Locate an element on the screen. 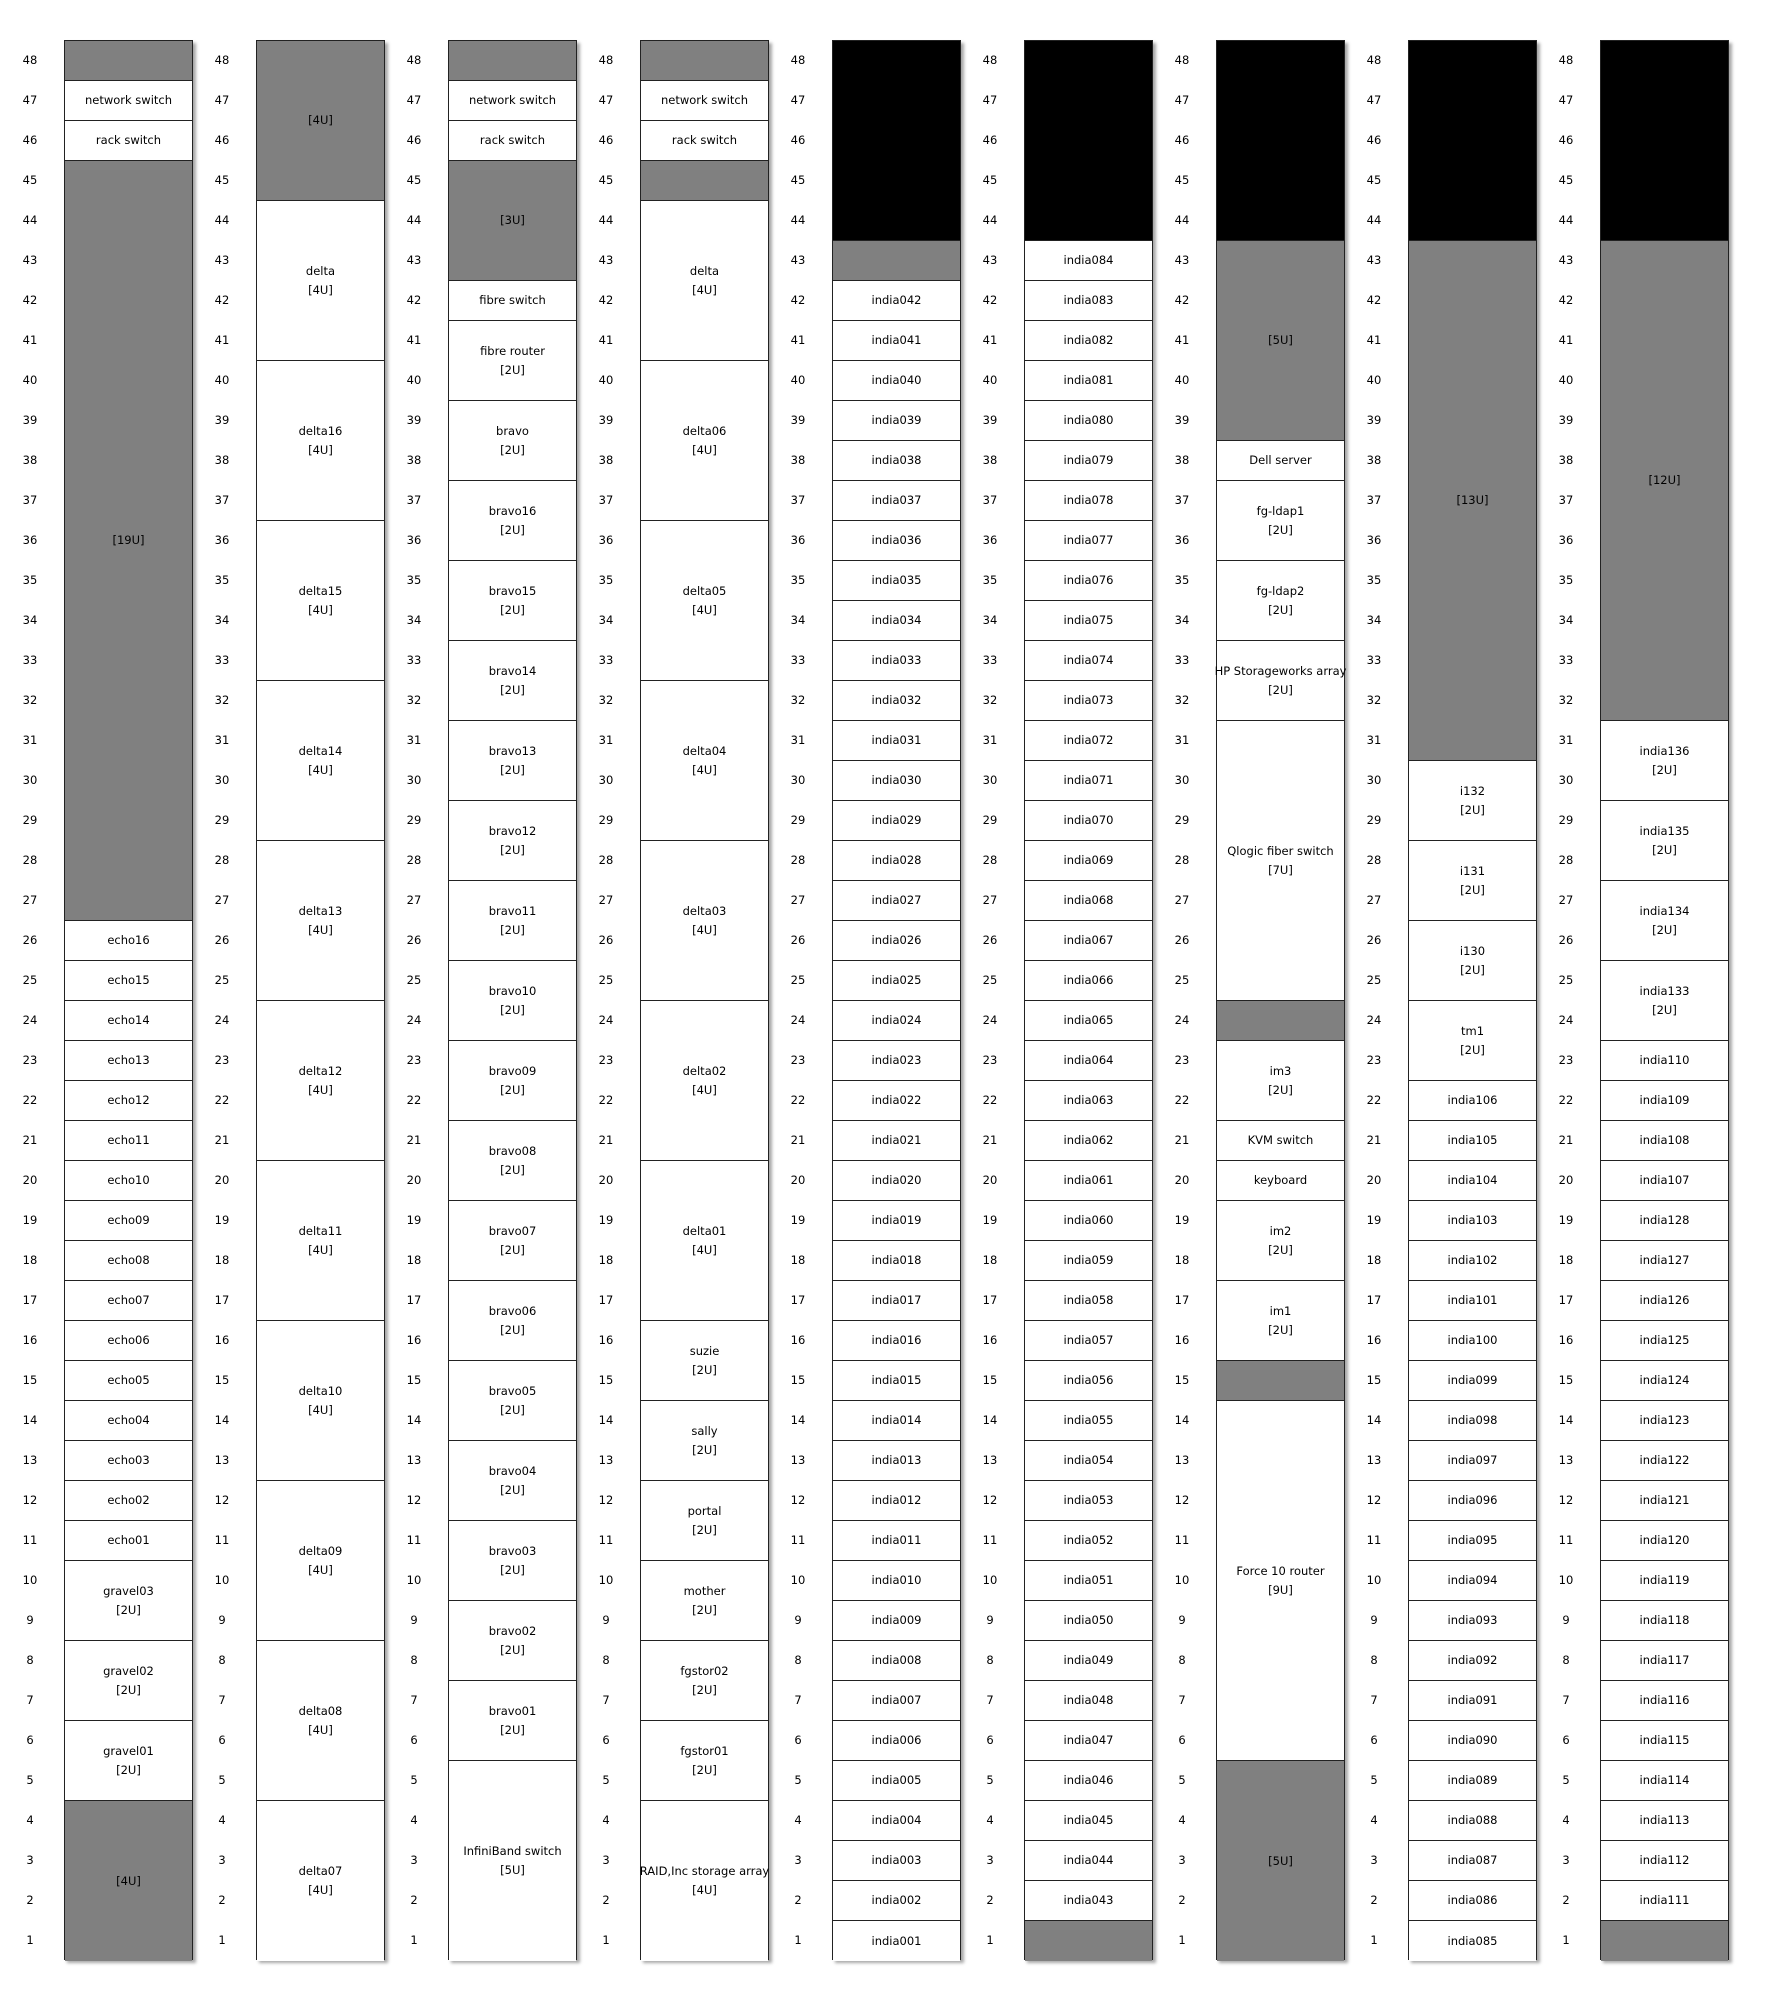  unit-number: 10 is located at coordinates (1182, 1580).